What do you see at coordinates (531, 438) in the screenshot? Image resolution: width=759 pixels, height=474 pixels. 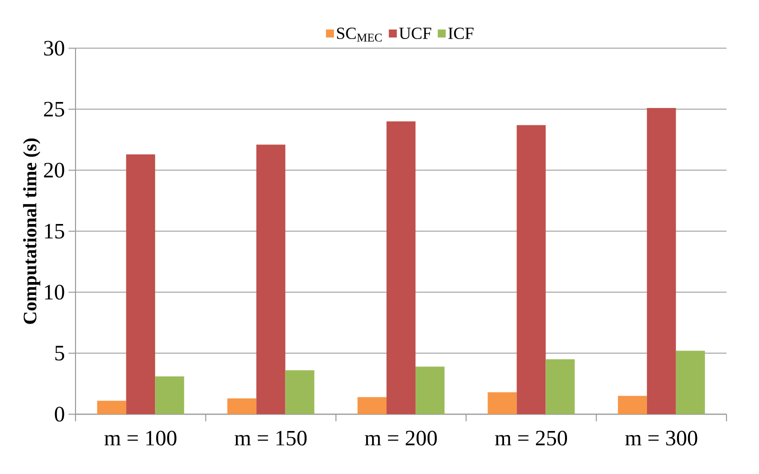 I see `x-tick-label: m = 250` at bounding box center [531, 438].